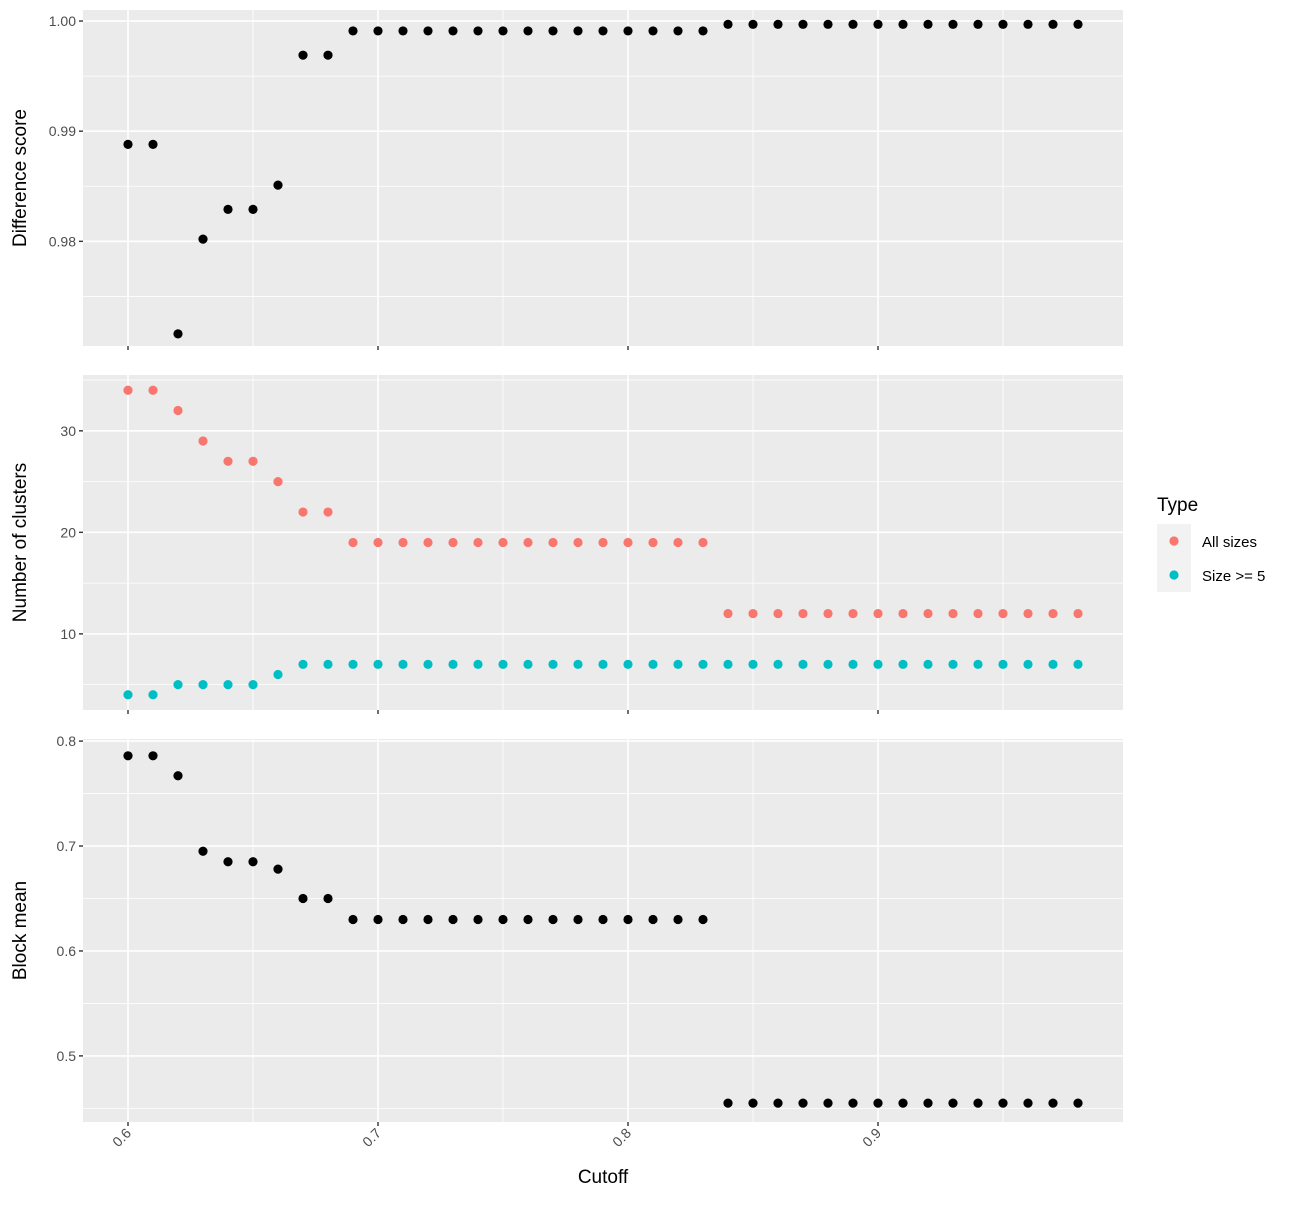 This screenshot has width=1300, height=1205. I want to click on y-tick-label: 30, so click(68, 431).